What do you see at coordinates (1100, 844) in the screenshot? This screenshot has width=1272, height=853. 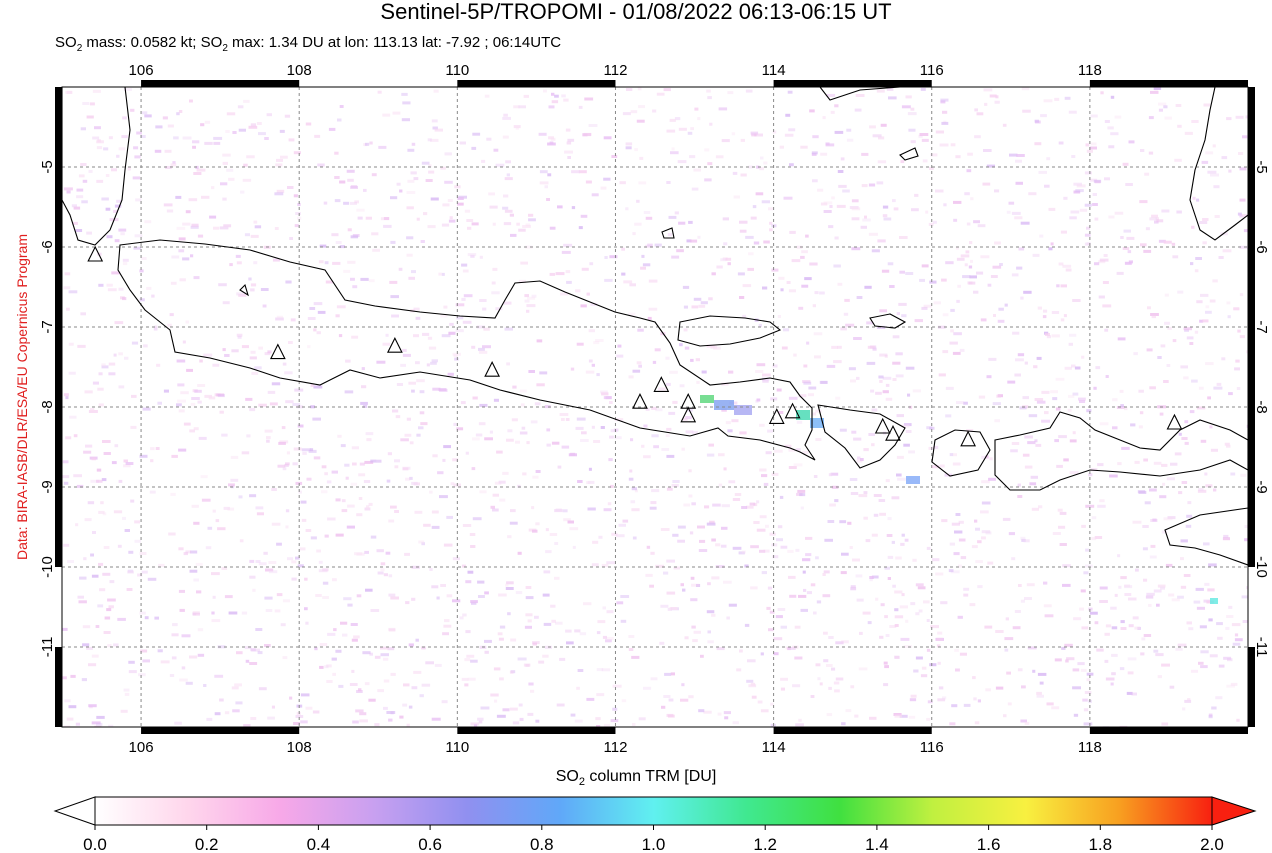 I see `colorbar-tick-label: 1.8` at bounding box center [1100, 844].